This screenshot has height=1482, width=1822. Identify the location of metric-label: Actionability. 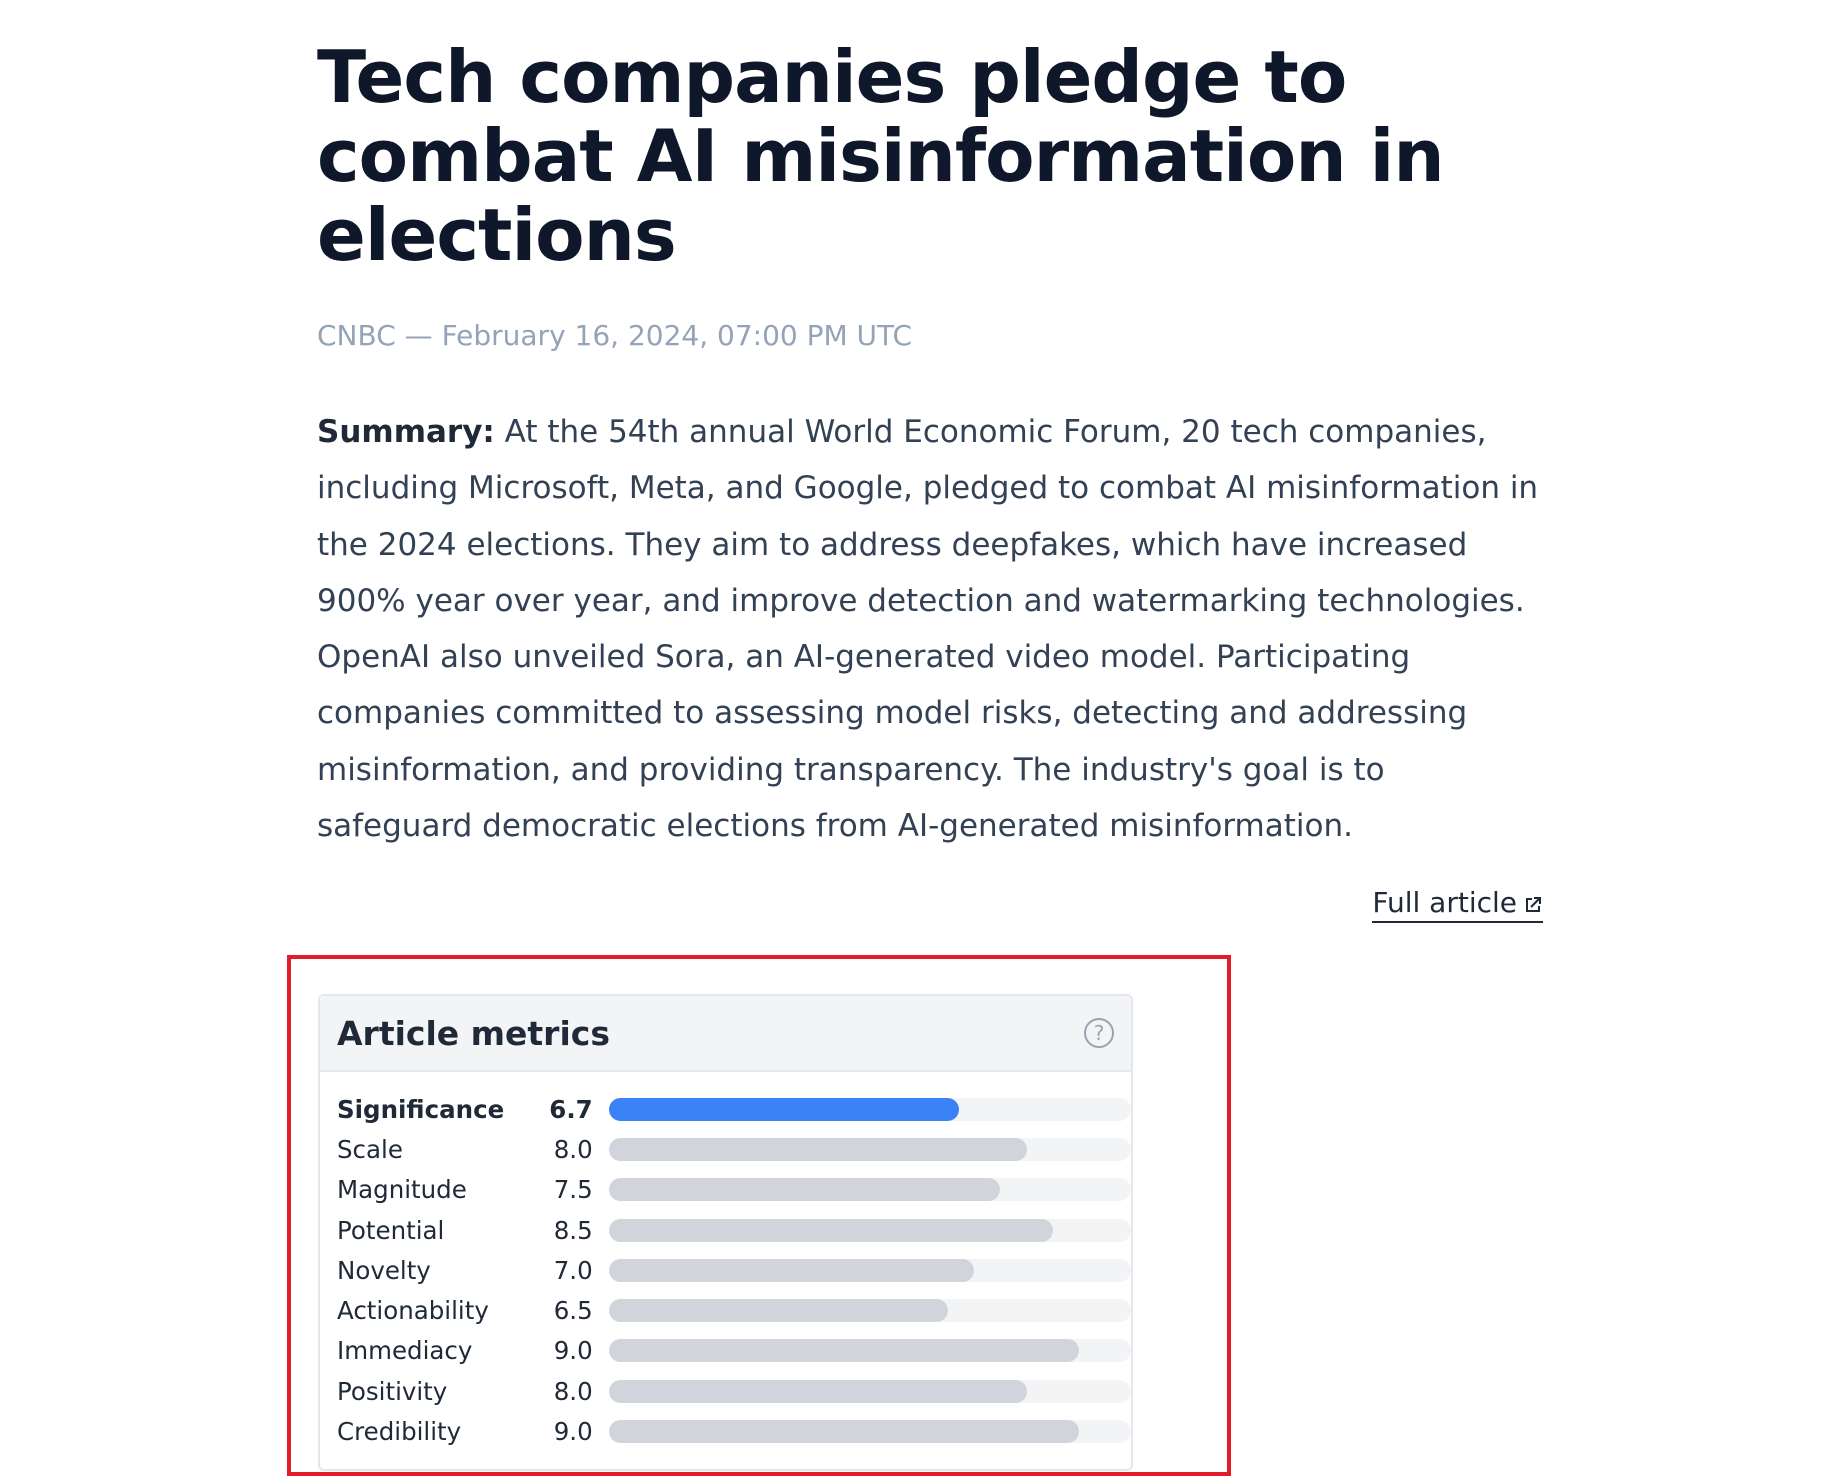
(413, 1311).